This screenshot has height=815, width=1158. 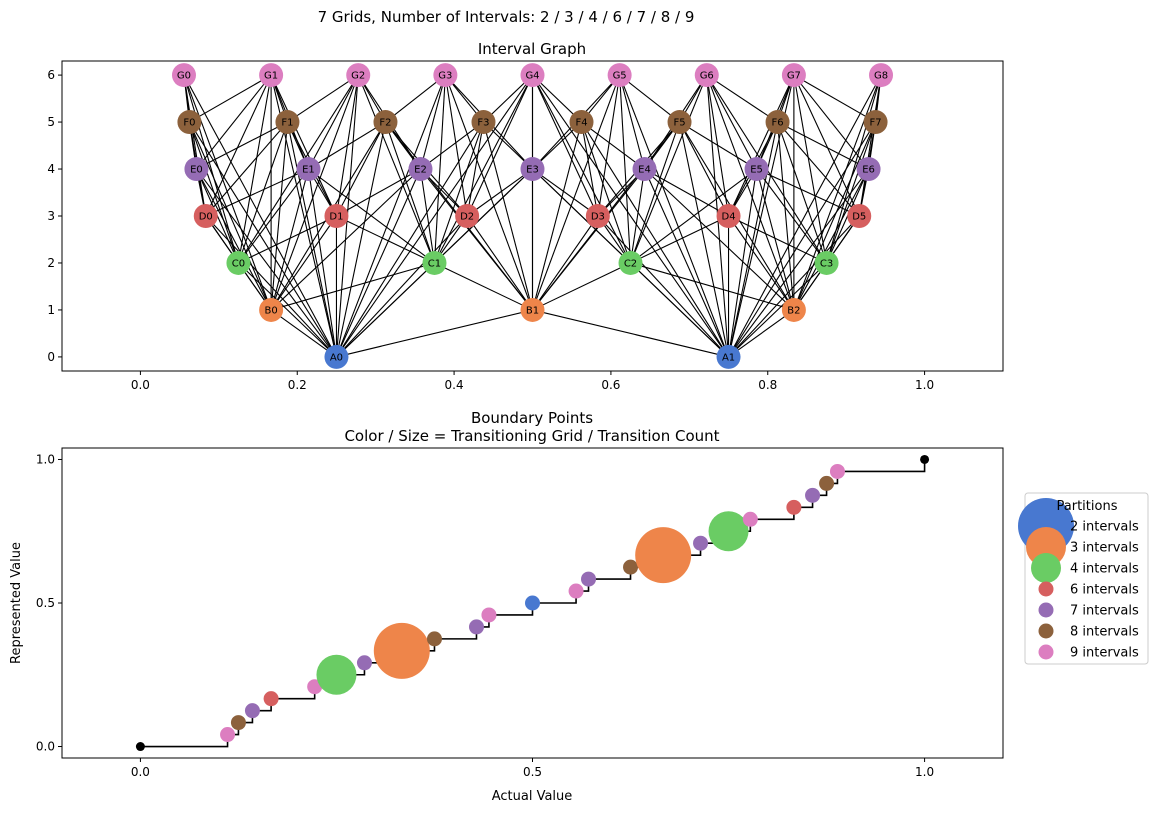 I want to click on graph-node-label: F1, so click(x=287, y=123).